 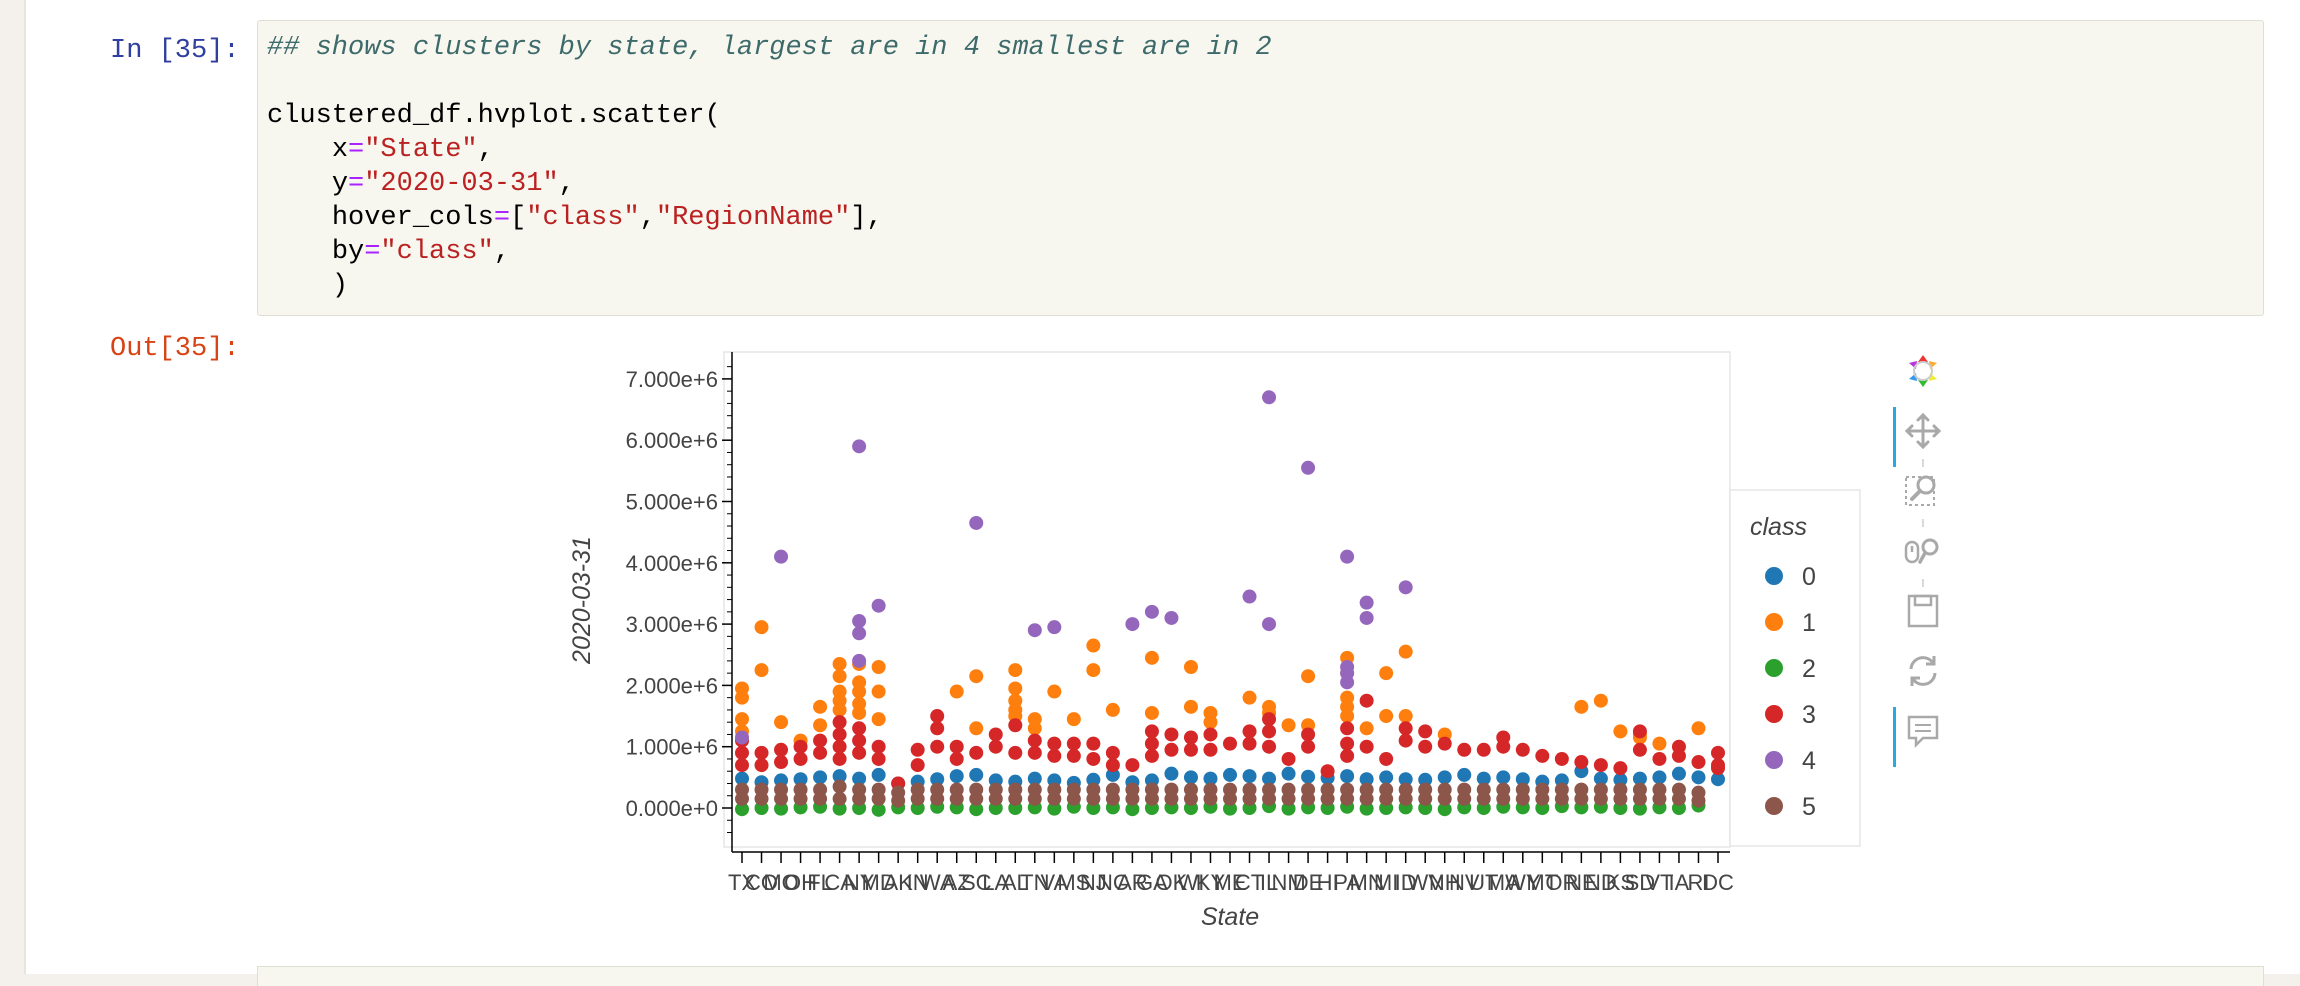 I want to click on legend-label-class-3: 3, so click(x=1809, y=715).